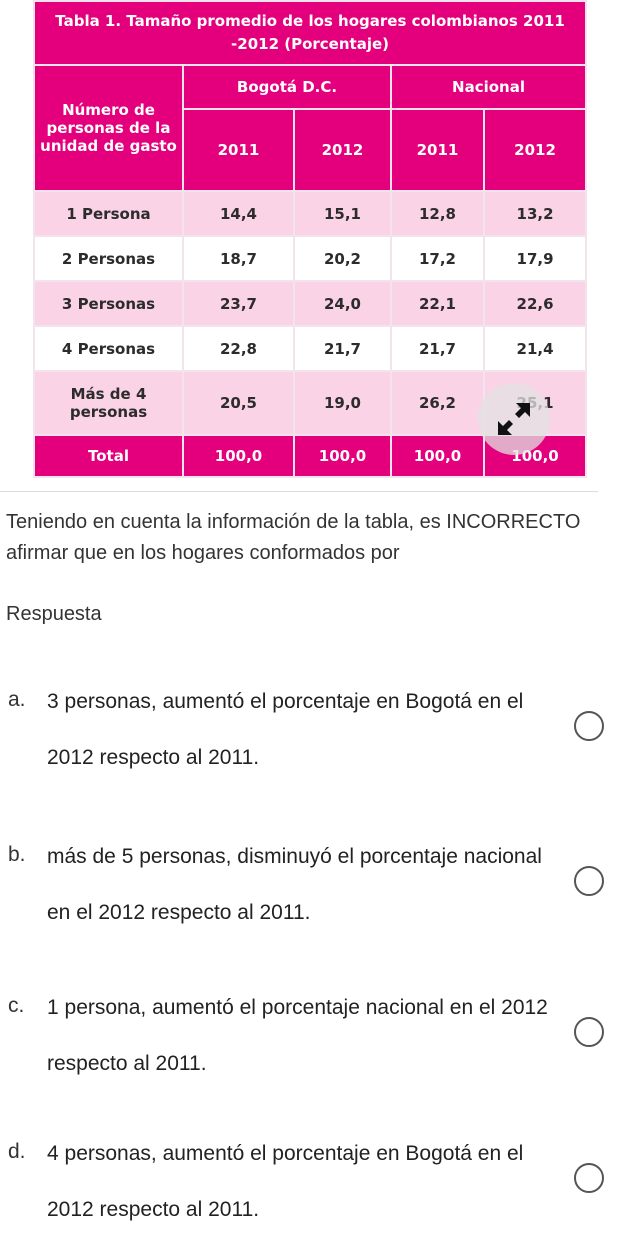 The width and height of the screenshot is (626, 1260). I want to click on row-label: 4 Personas, so click(108, 348).